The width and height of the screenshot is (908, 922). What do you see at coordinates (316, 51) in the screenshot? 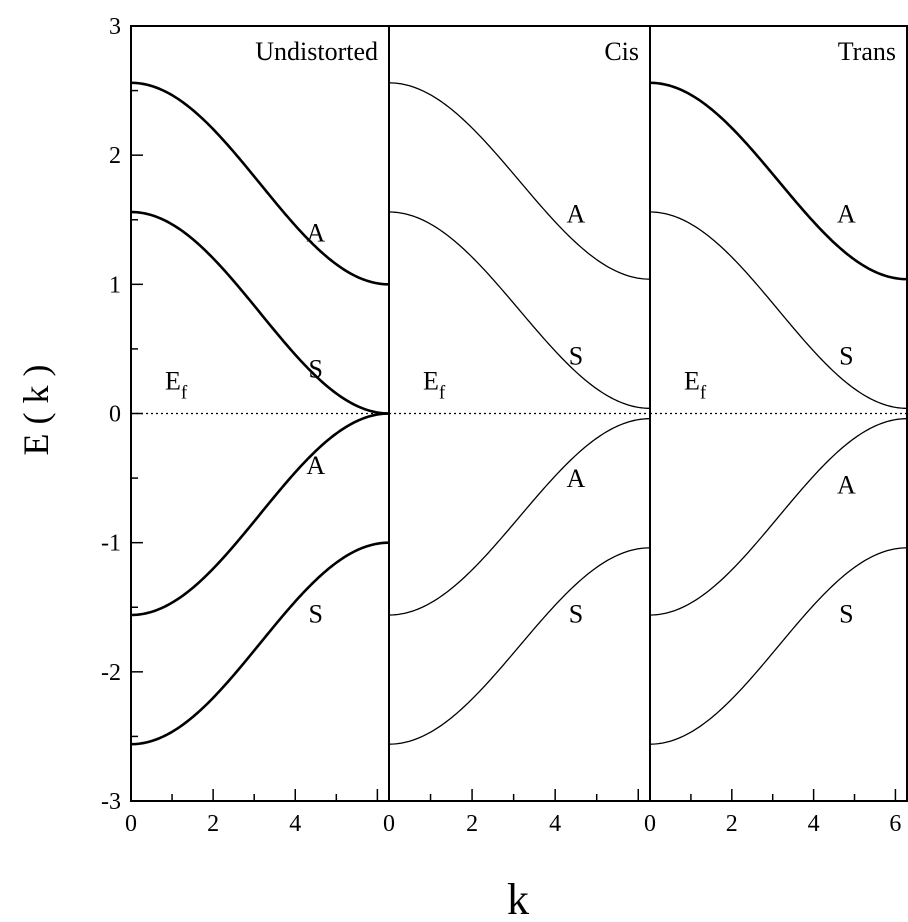
I see `panel-title: Undistorted` at bounding box center [316, 51].